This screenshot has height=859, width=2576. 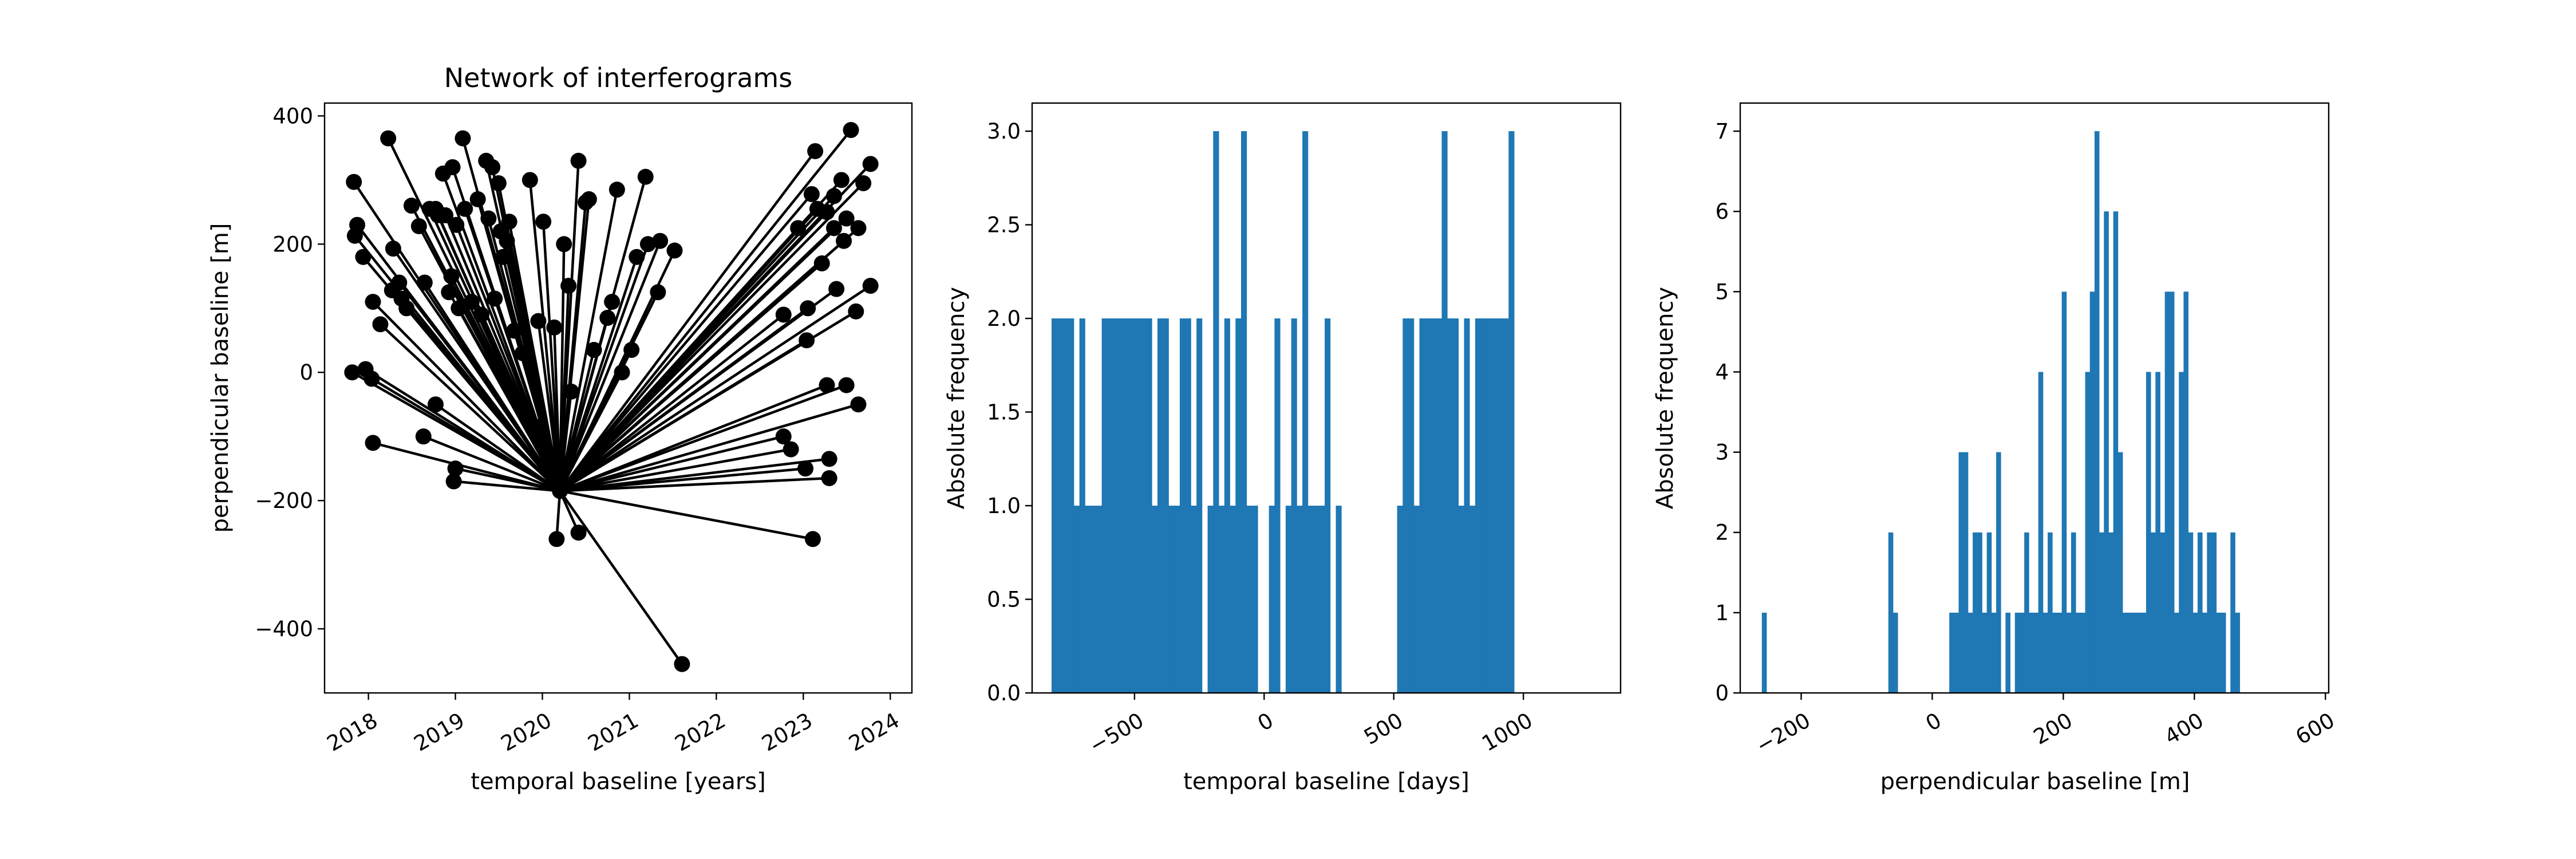 What do you see at coordinates (1722, 131) in the screenshot?
I see `perpendicular-y-tick-label: 7` at bounding box center [1722, 131].